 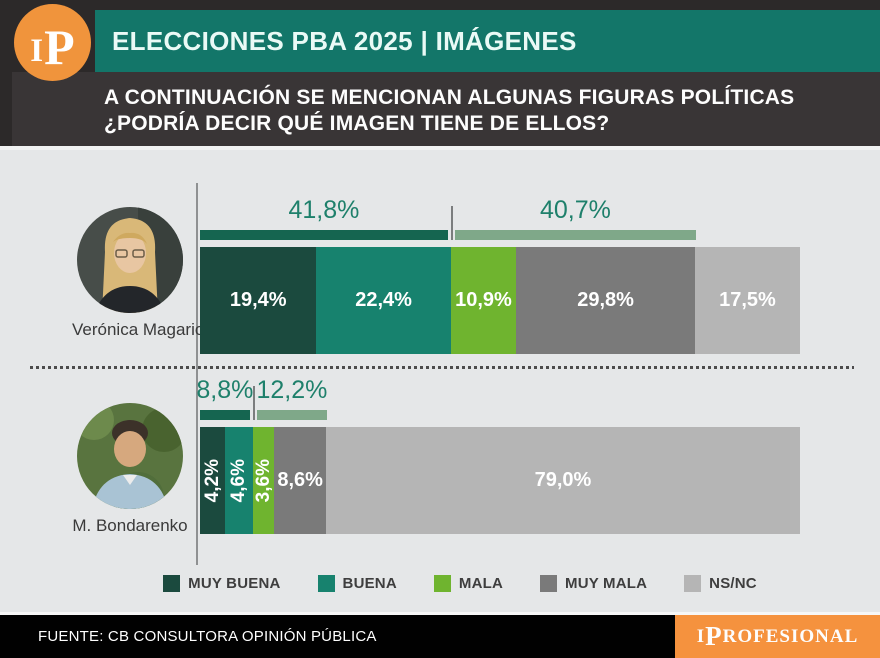 I want to click on segment-muy-mala: 8,6%, so click(x=300, y=480).